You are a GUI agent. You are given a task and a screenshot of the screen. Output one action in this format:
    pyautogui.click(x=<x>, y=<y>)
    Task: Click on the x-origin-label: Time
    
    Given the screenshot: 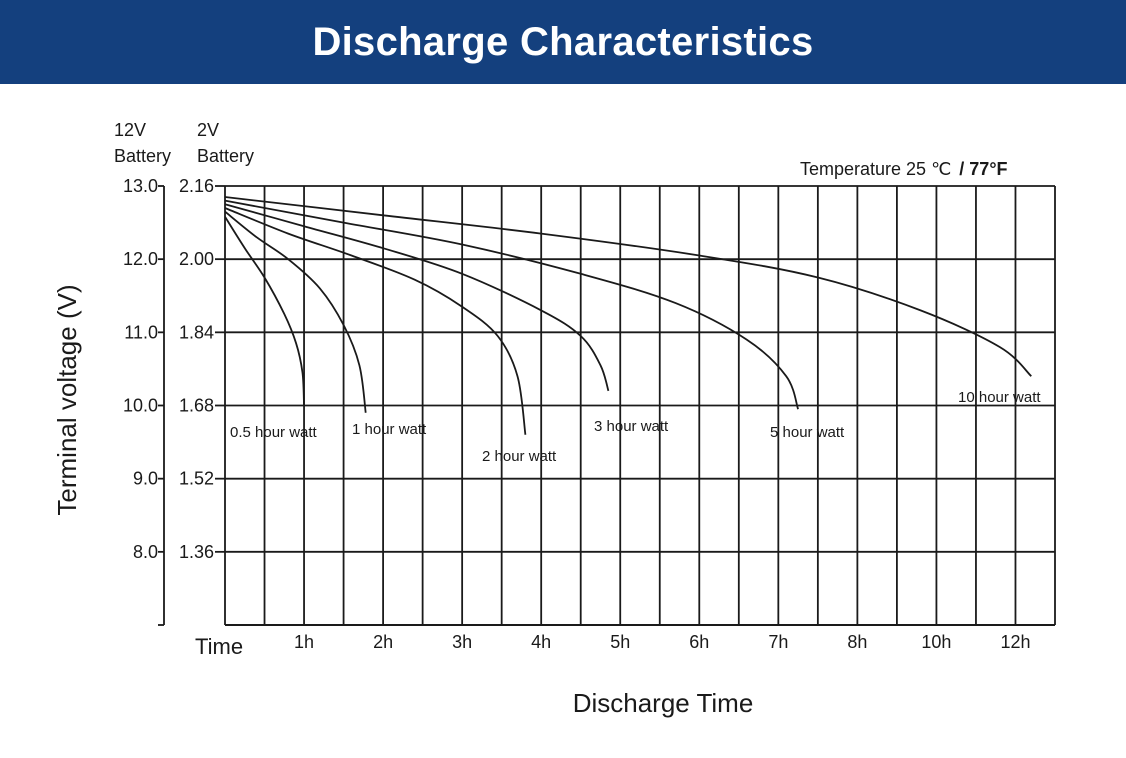 What is the action you would take?
    pyautogui.click(x=219, y=646)
    